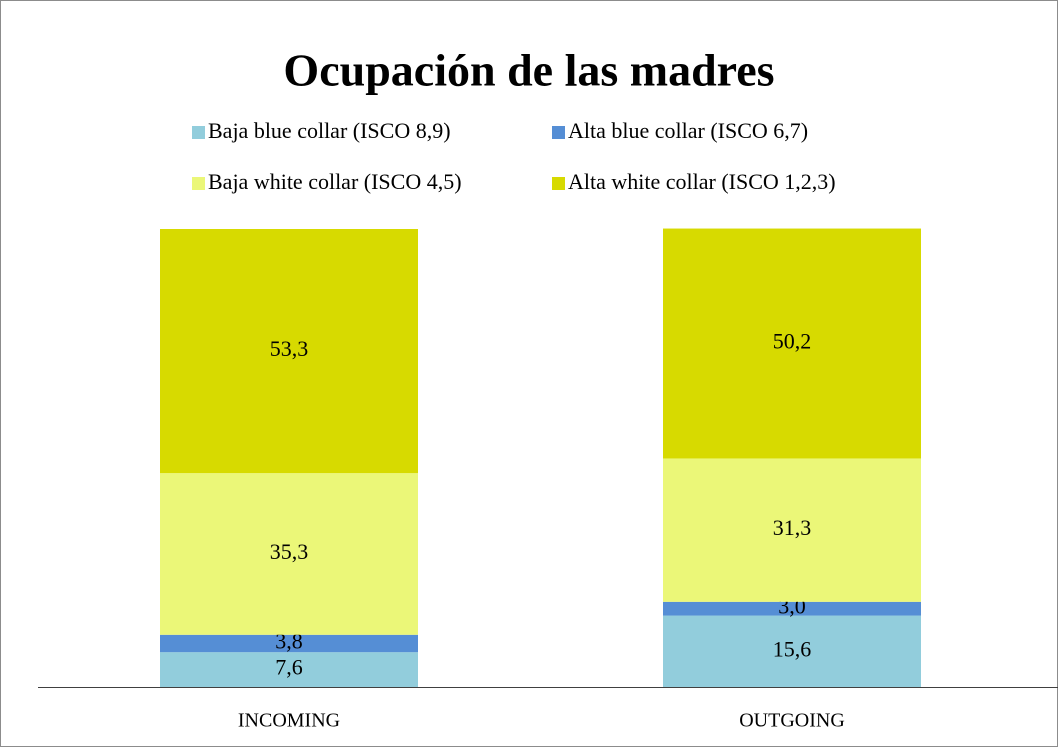 Image resolution: width=1058 pixels, height=747 pixels. What do you see at coordinates (792, 721) in the screenshot?
I see `x-tick-label: OUTGOING` at bounding box center [792, 721].